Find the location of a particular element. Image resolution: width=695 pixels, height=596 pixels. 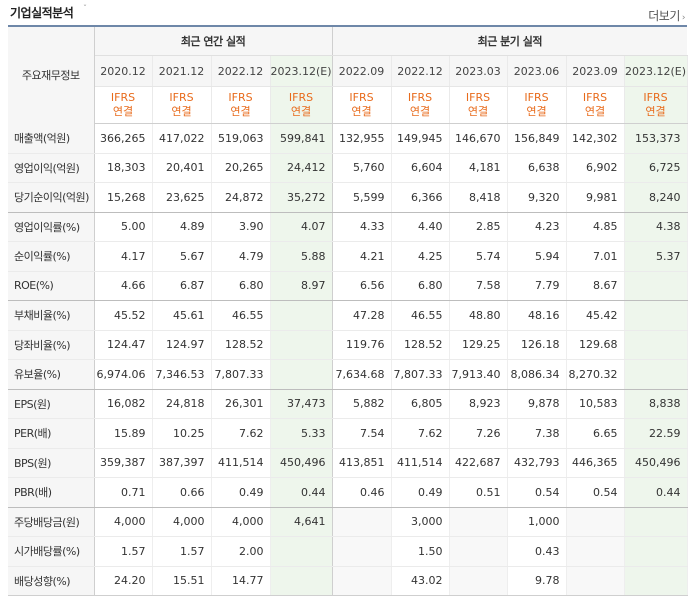

quarter-value-cell: 43.02 is located at coordinates (420, 581).